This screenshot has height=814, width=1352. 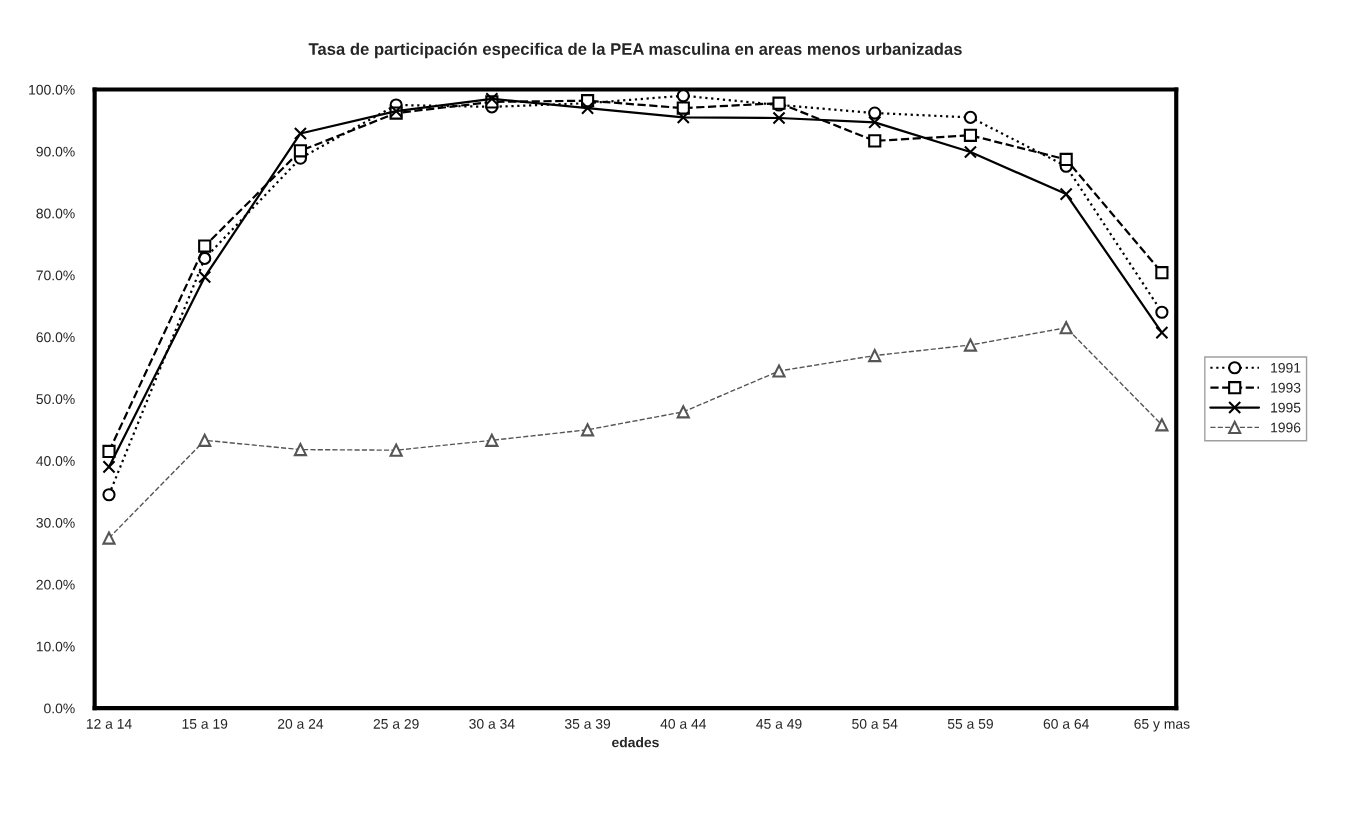 I want to click on x-tick-label: 12 a 14, so click(x=109, y=723).